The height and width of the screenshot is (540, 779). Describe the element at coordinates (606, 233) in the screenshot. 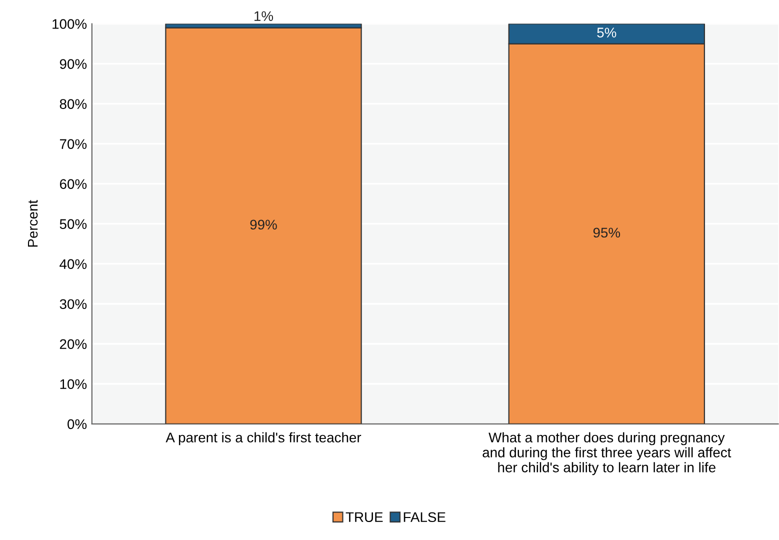

I see `data-label: 95%` at that location.